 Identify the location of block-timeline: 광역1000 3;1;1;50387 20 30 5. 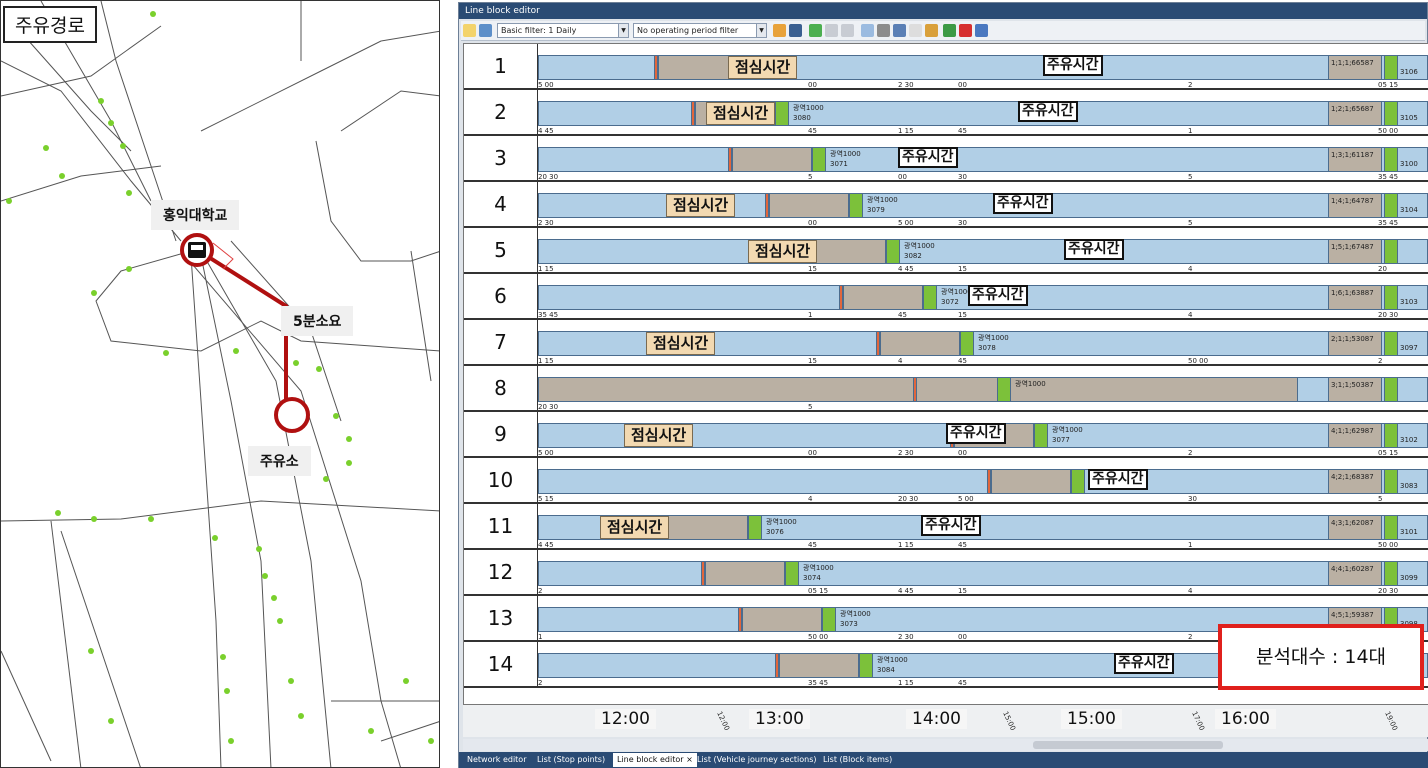
(983, 394).